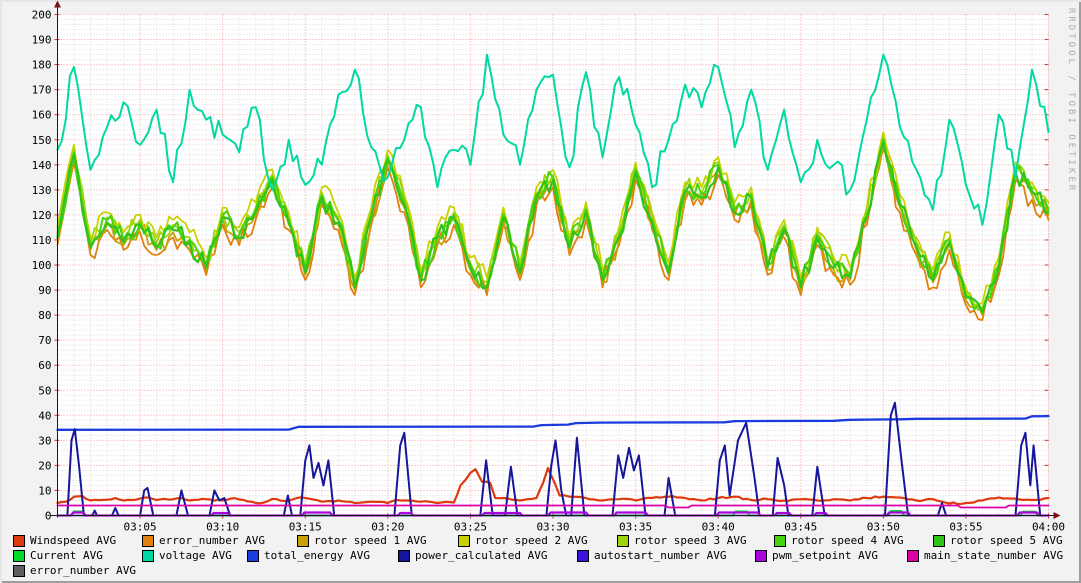  What do you see at coordinates (42, 240) in the screenshot?
I see `y-axis-label: 110` at bounding box center [42, 240].